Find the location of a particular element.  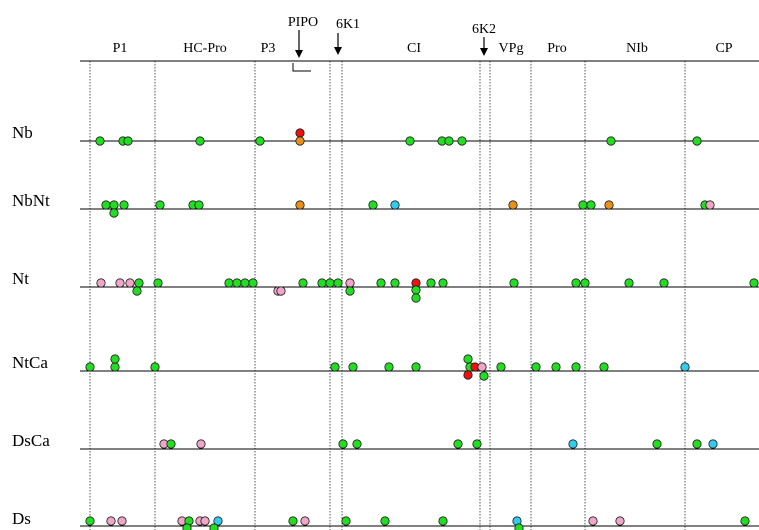

region-label-ci: CI is located at coordinates (414, 48).